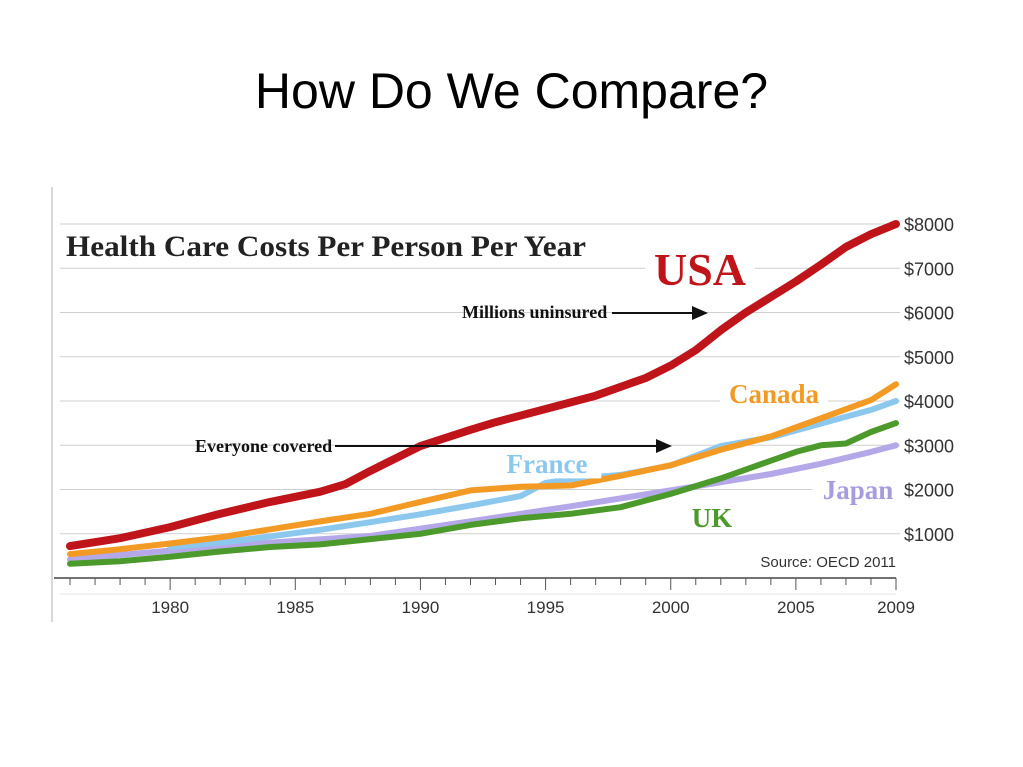 This screenshot has width=1023, height=767. What do you see at coordinates (263, 446) in the screenshot?
I see `annotation-label: Everyone covered` at bounding box center [263, 446].